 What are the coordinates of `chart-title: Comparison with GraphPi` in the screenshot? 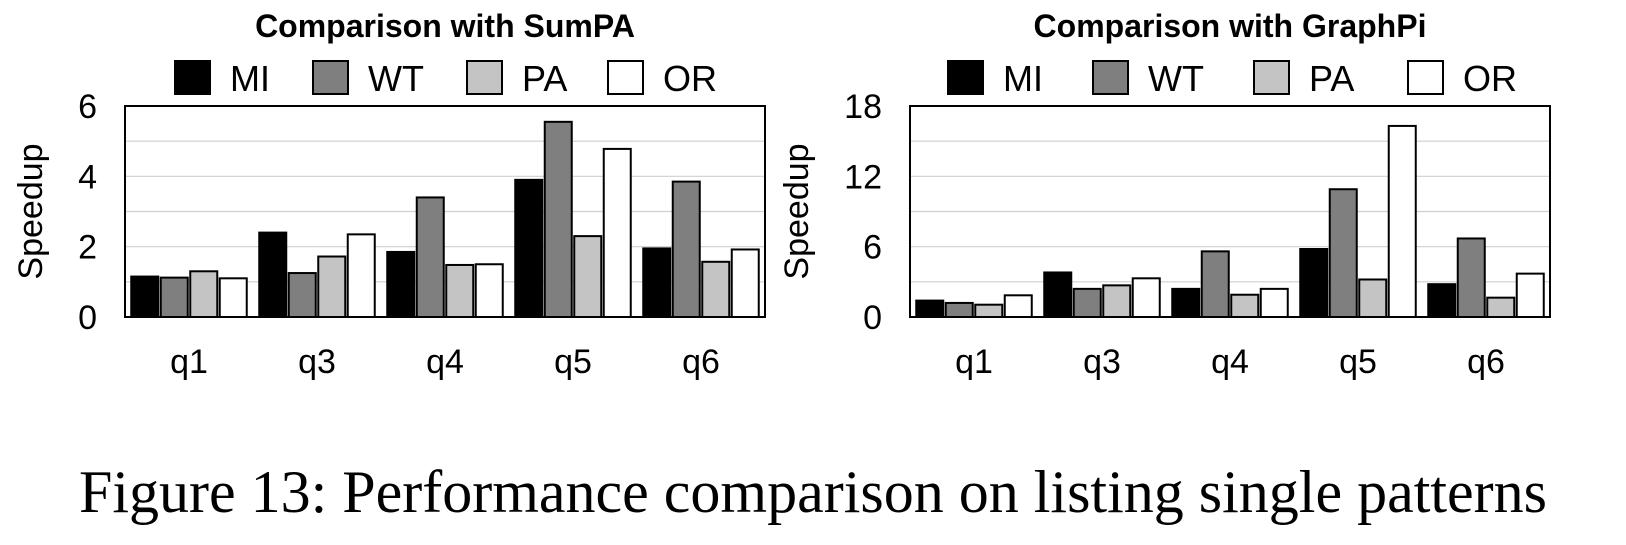 It's located at (1230, 26).